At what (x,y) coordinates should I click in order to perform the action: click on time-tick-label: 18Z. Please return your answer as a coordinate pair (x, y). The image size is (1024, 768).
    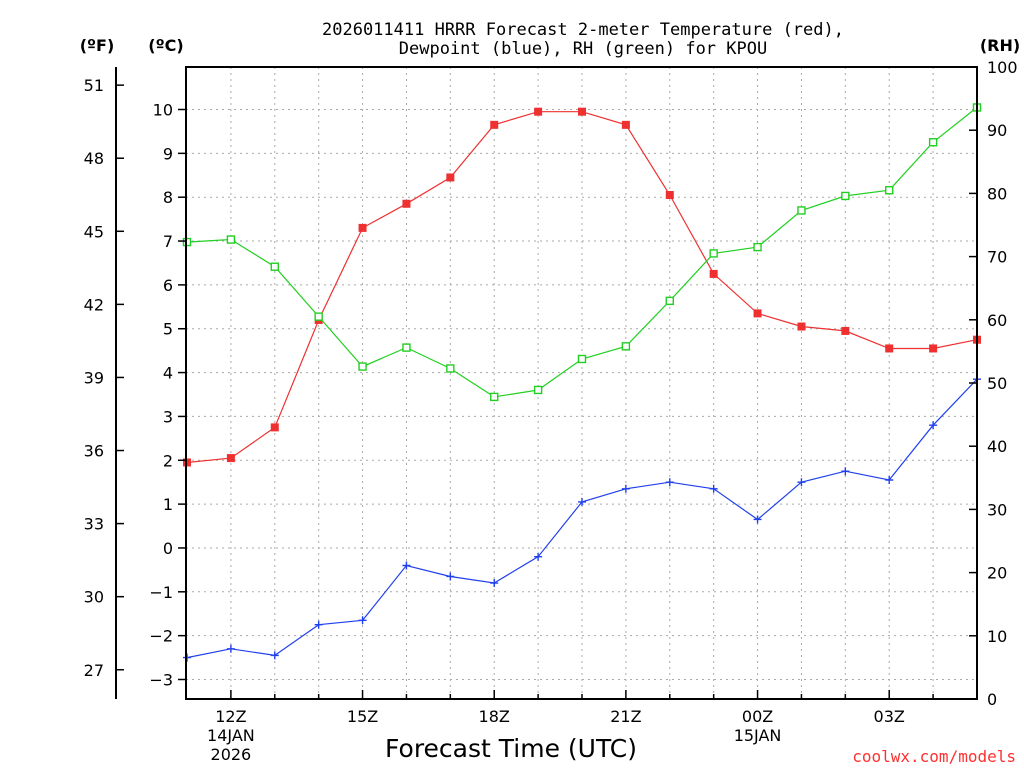
    Looking at the image, I should click on (494, 716).